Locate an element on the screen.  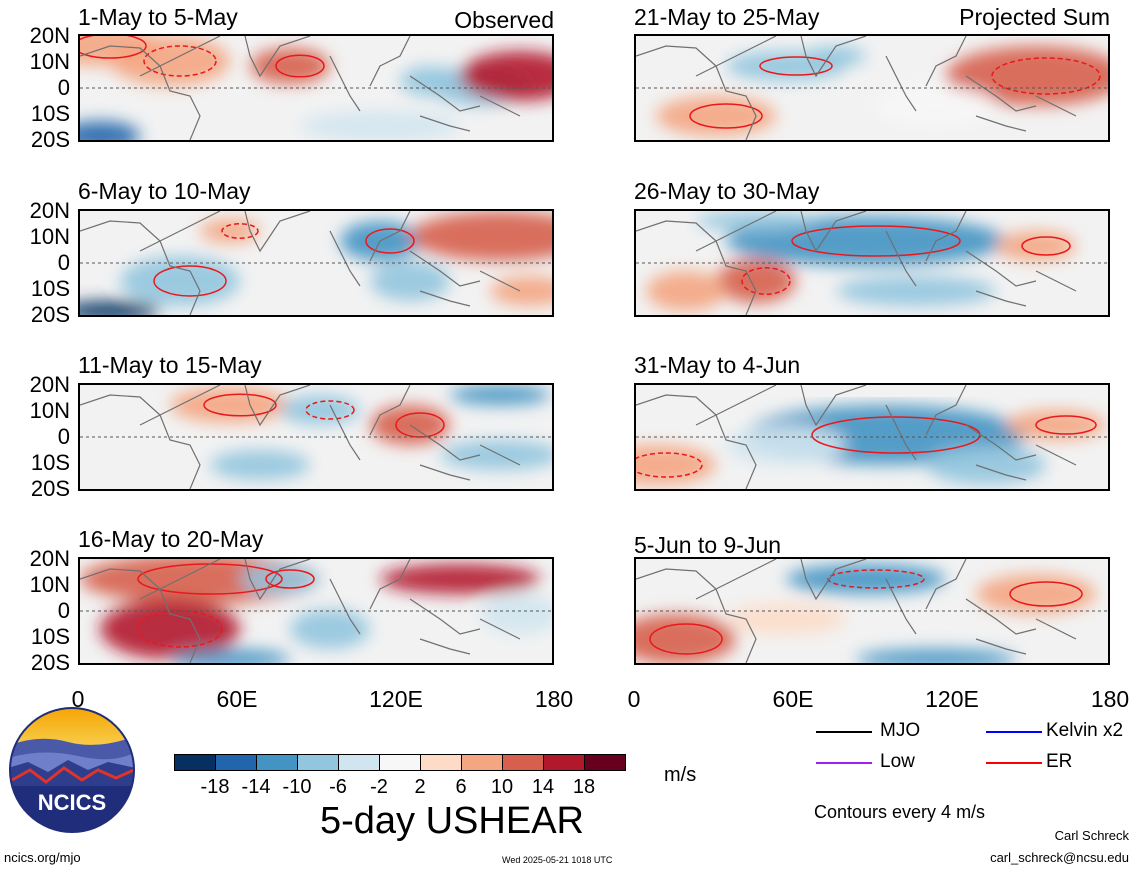
site-link: ncics.org/mjo is located at coordinates (42, 857).